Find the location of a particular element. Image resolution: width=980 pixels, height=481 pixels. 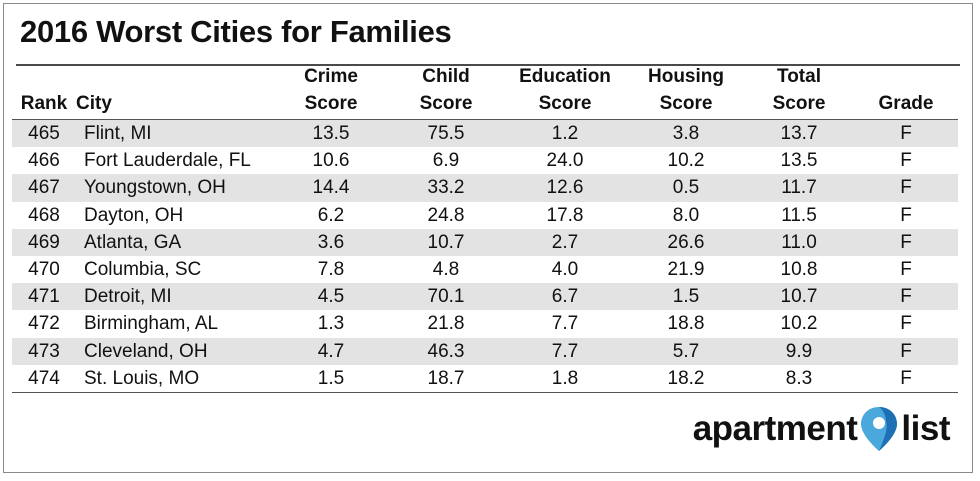

cell-housing: 21.9 is located at coordinates (686, 270).